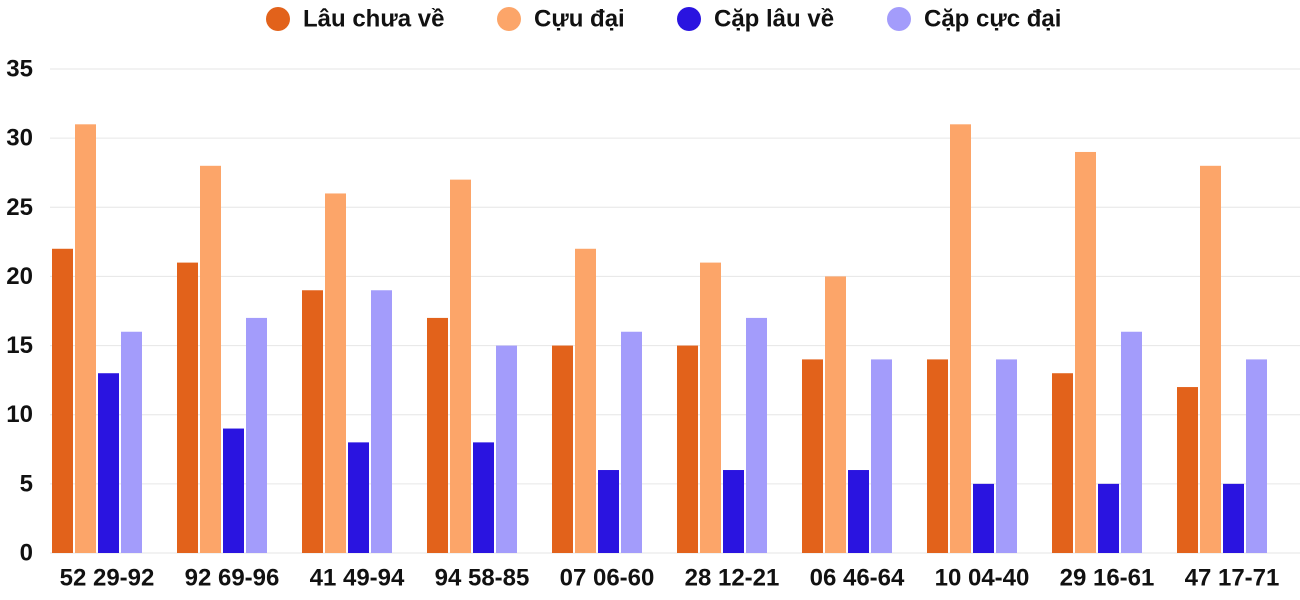 This screenshot has width=1300, height=600. What do you see at coordinates (232, 578) in the screenshot?
I see `x-tick-label: 92 69-96` at bounding box center [232, 578].